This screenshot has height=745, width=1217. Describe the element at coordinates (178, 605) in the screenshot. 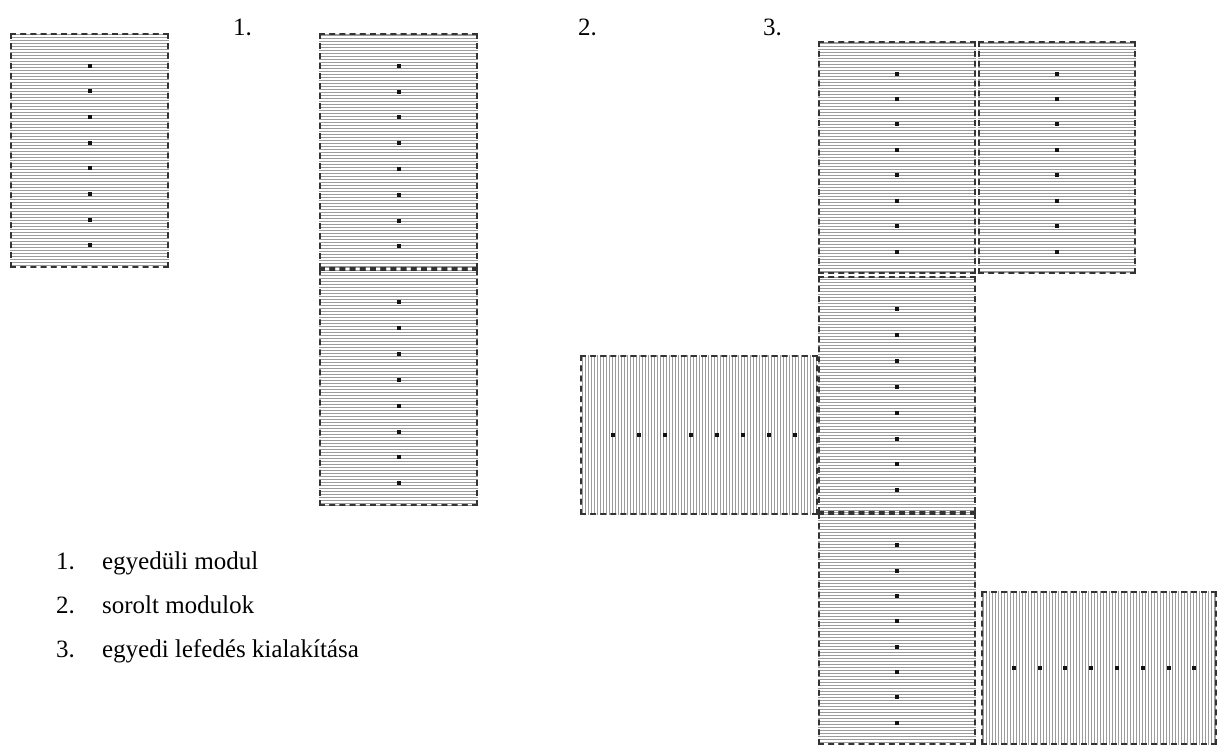

I see `legend-text: sorolt modulok` at that location.